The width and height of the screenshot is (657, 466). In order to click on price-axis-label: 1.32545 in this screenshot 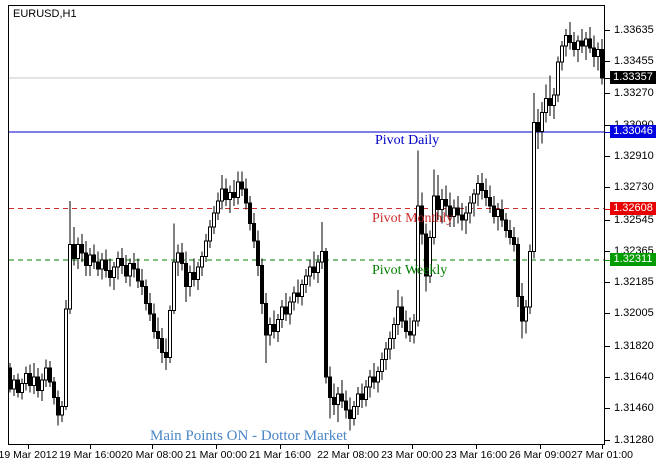, I will do `click(634, 219)`.